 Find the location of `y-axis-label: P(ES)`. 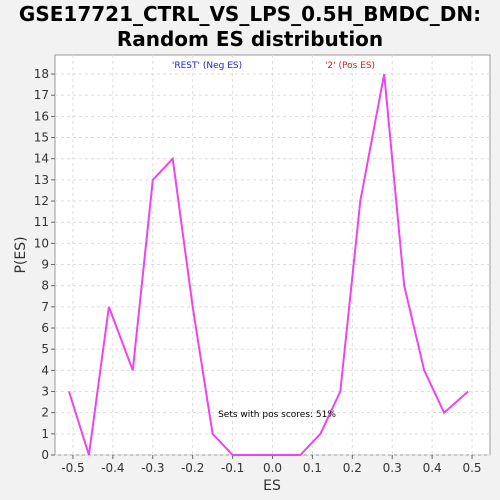

y-axis-label: P(ES) is located at coordinates (21, 254).